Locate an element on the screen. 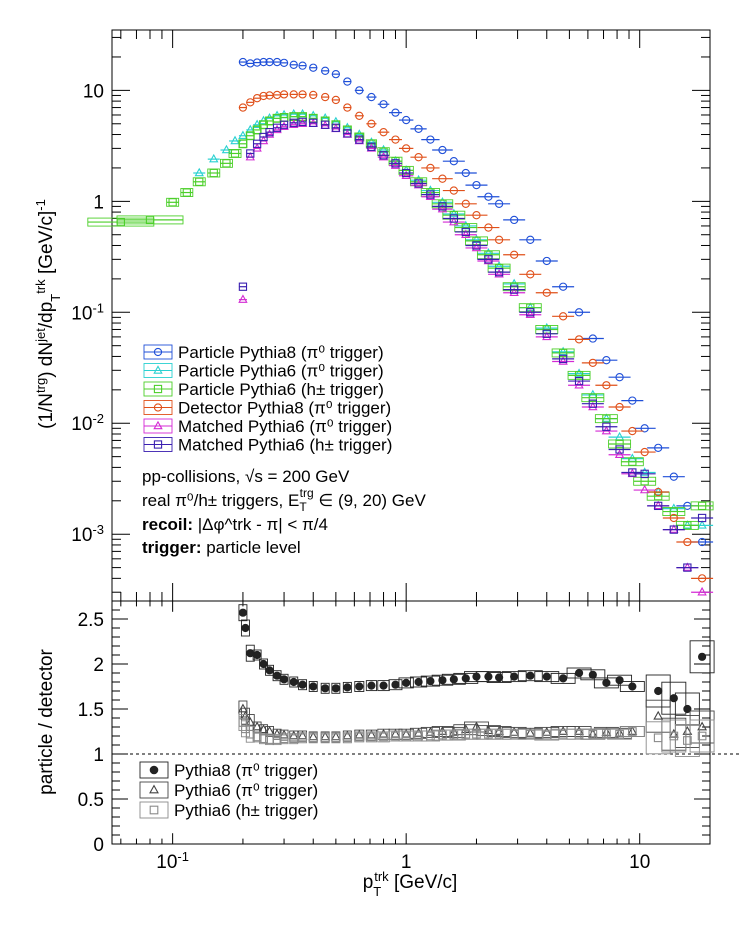 The height and width of the screenshot is (925, 748). ratio-legend-entry-3: Pythia6 (h± trigger) is located at coordinates (228, 810).